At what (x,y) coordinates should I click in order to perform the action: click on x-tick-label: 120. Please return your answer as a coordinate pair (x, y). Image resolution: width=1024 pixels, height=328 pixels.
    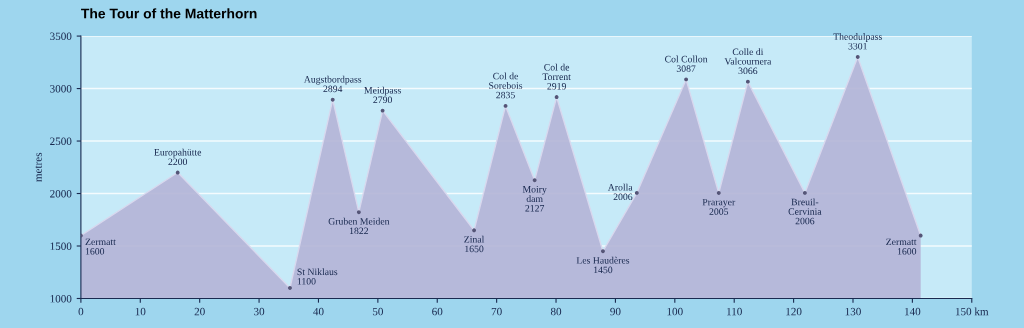
    Looking at the image, I should click on (794, 311).